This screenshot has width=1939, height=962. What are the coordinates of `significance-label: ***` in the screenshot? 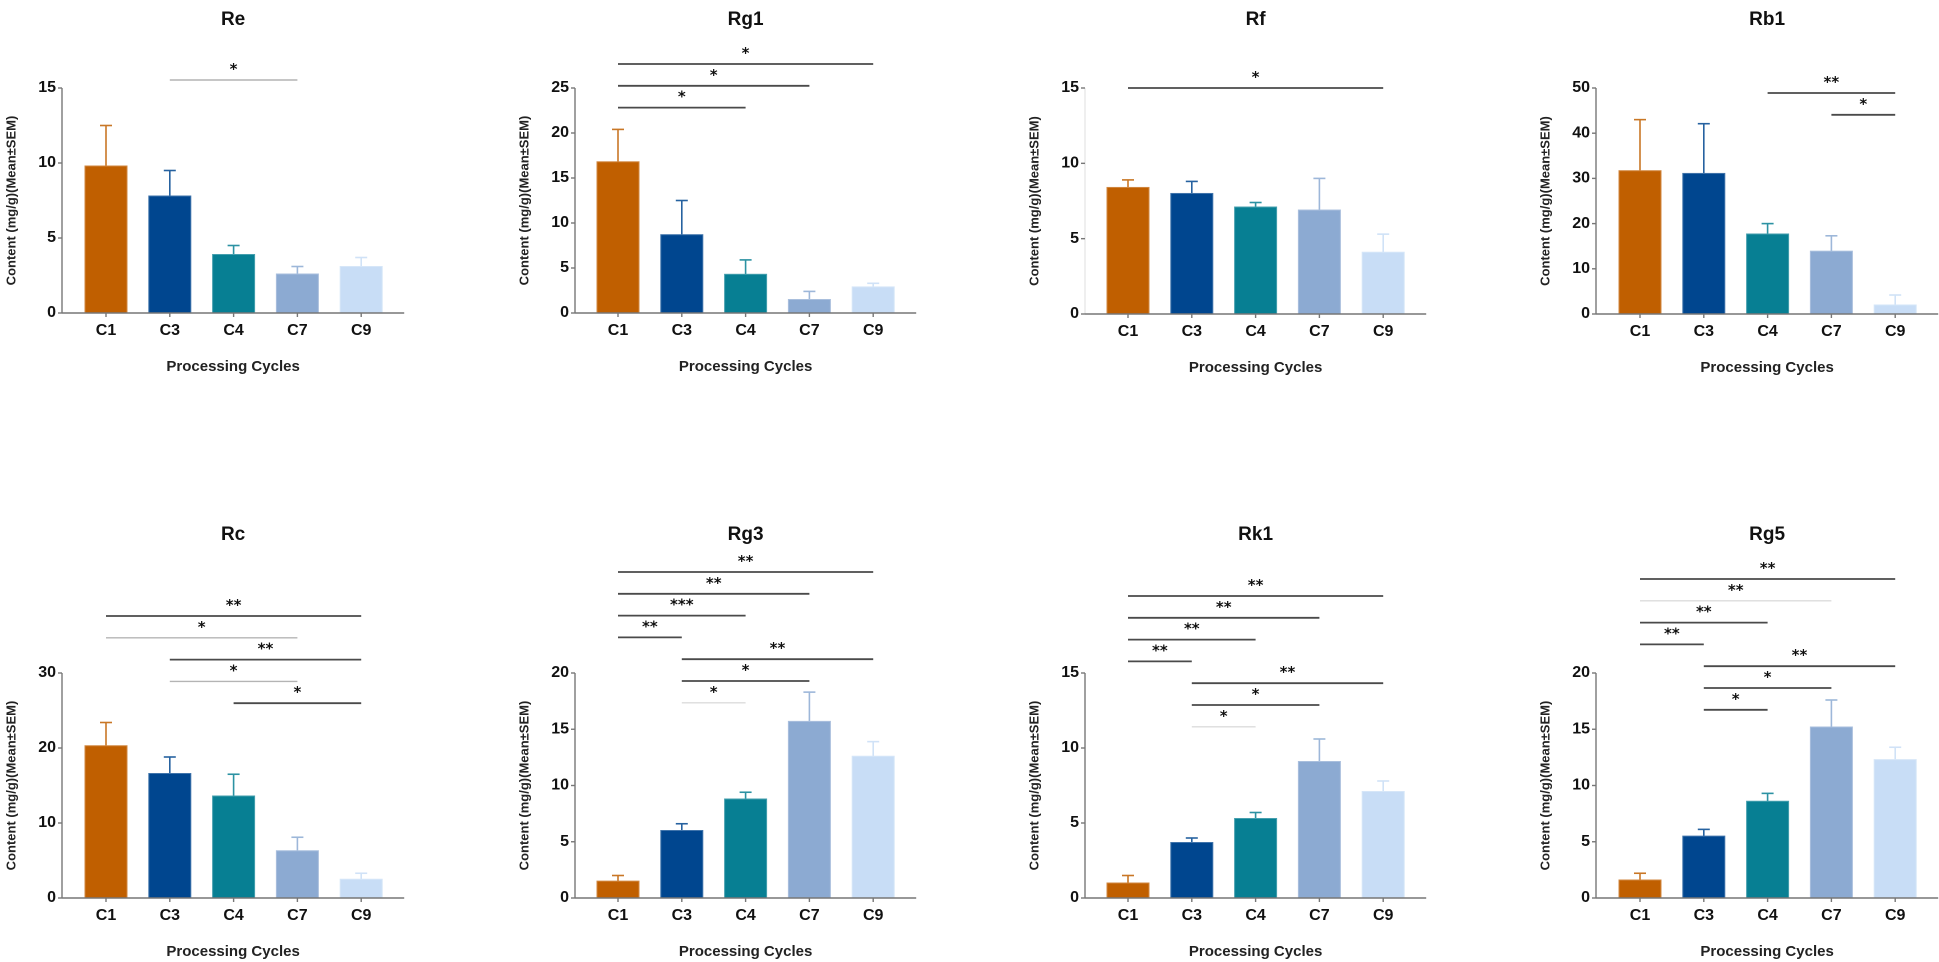 It's located at (682, 605).